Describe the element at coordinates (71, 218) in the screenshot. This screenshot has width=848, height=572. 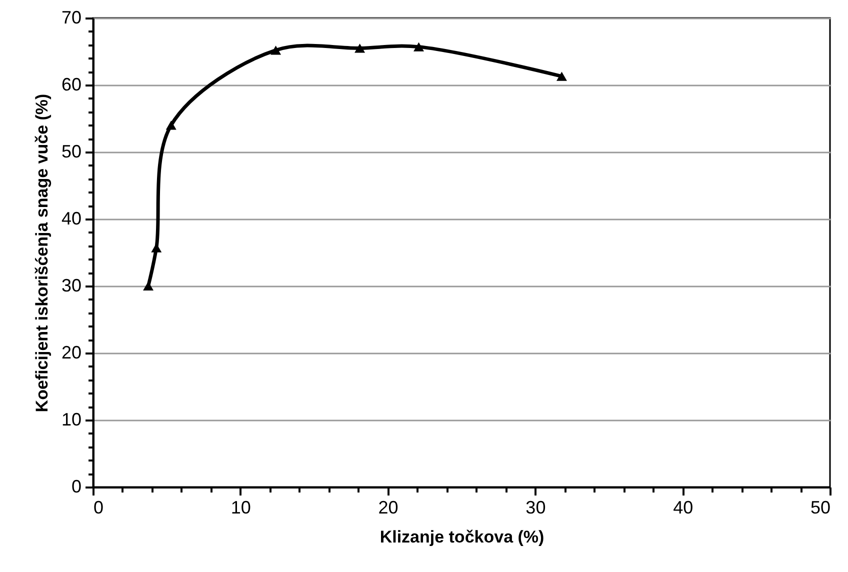
I see `y-tick-label: 40` at that location.